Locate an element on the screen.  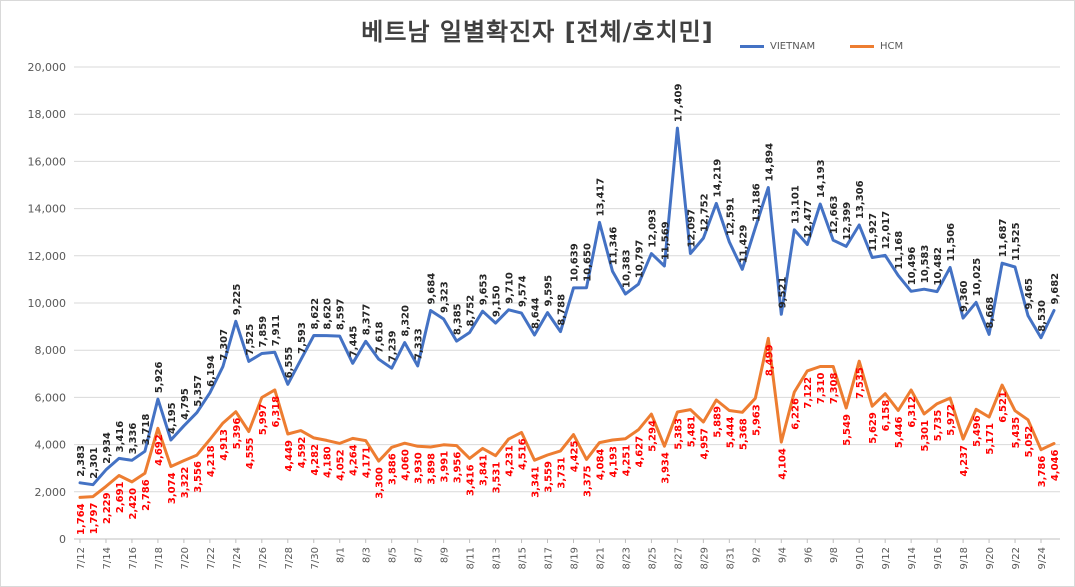
data-label-vietnam: 9,360 is located at coordinates (964, 296).